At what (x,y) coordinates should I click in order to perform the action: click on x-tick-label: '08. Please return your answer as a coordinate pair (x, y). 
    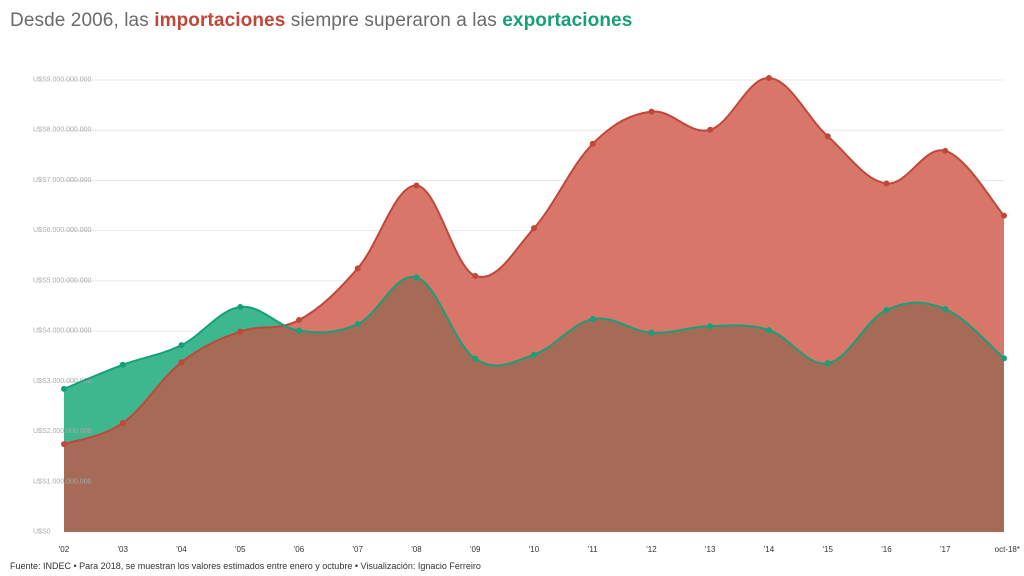
    Looking at the image, I should click on (416, 549).